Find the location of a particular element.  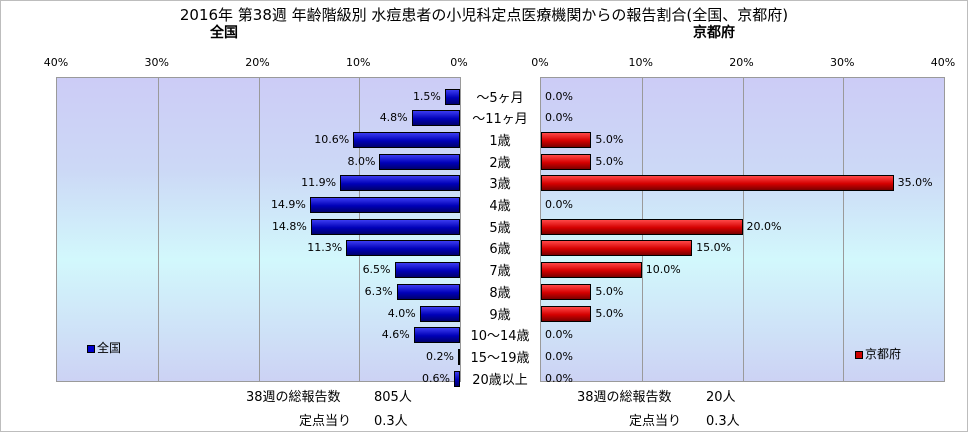

age-category-label: 4歳 is located at coordinates (500, 206).